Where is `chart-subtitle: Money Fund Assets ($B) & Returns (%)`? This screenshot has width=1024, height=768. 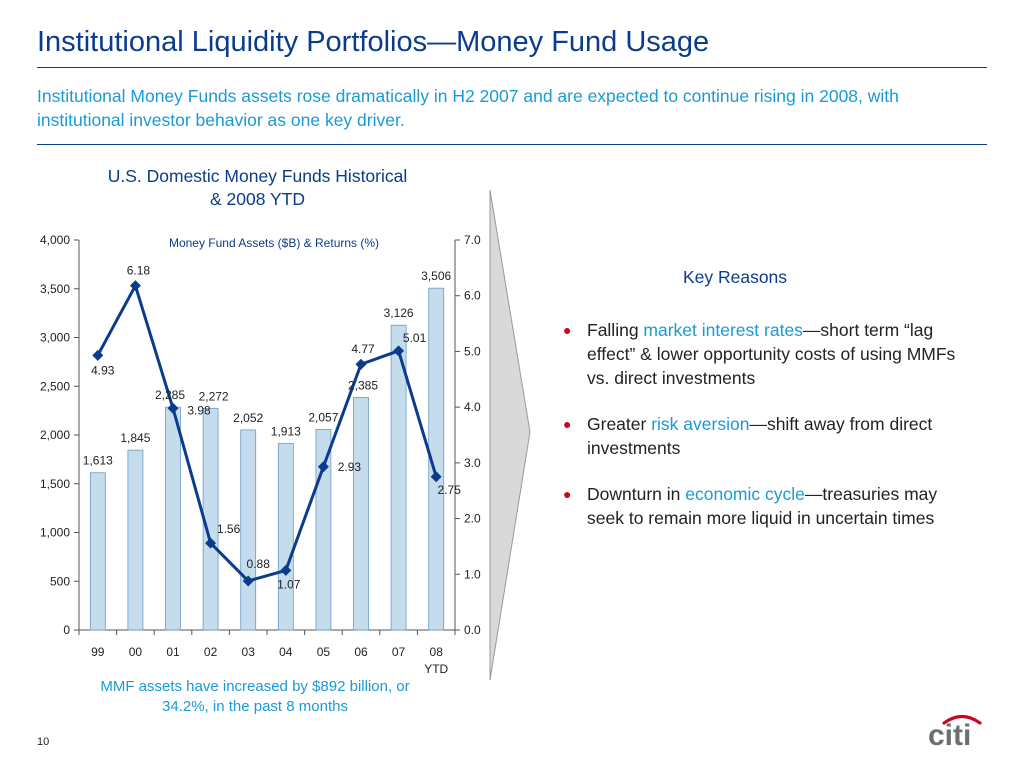 chart-subtitle: Money Fund Assets ($B) & Returns (%) is located at coordinates (274, 243).